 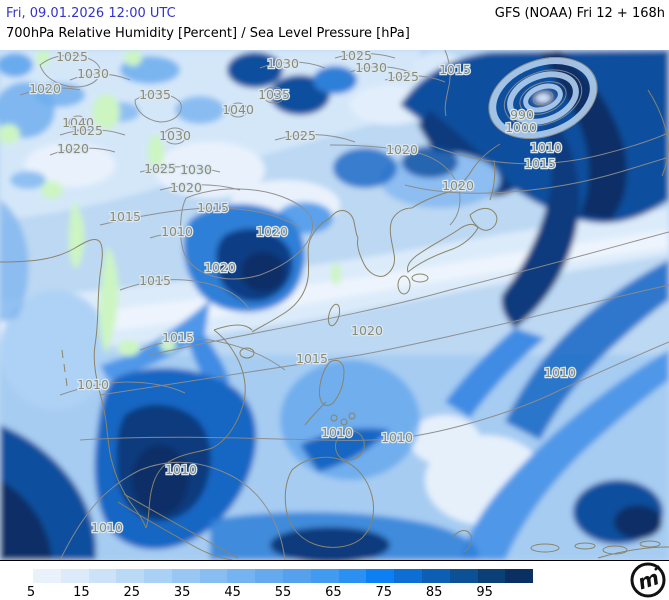 What do you see at coordinates (81, 592) in the screenshot?
I see `scale-tick-label: 15` at bounding box center [81, 592].